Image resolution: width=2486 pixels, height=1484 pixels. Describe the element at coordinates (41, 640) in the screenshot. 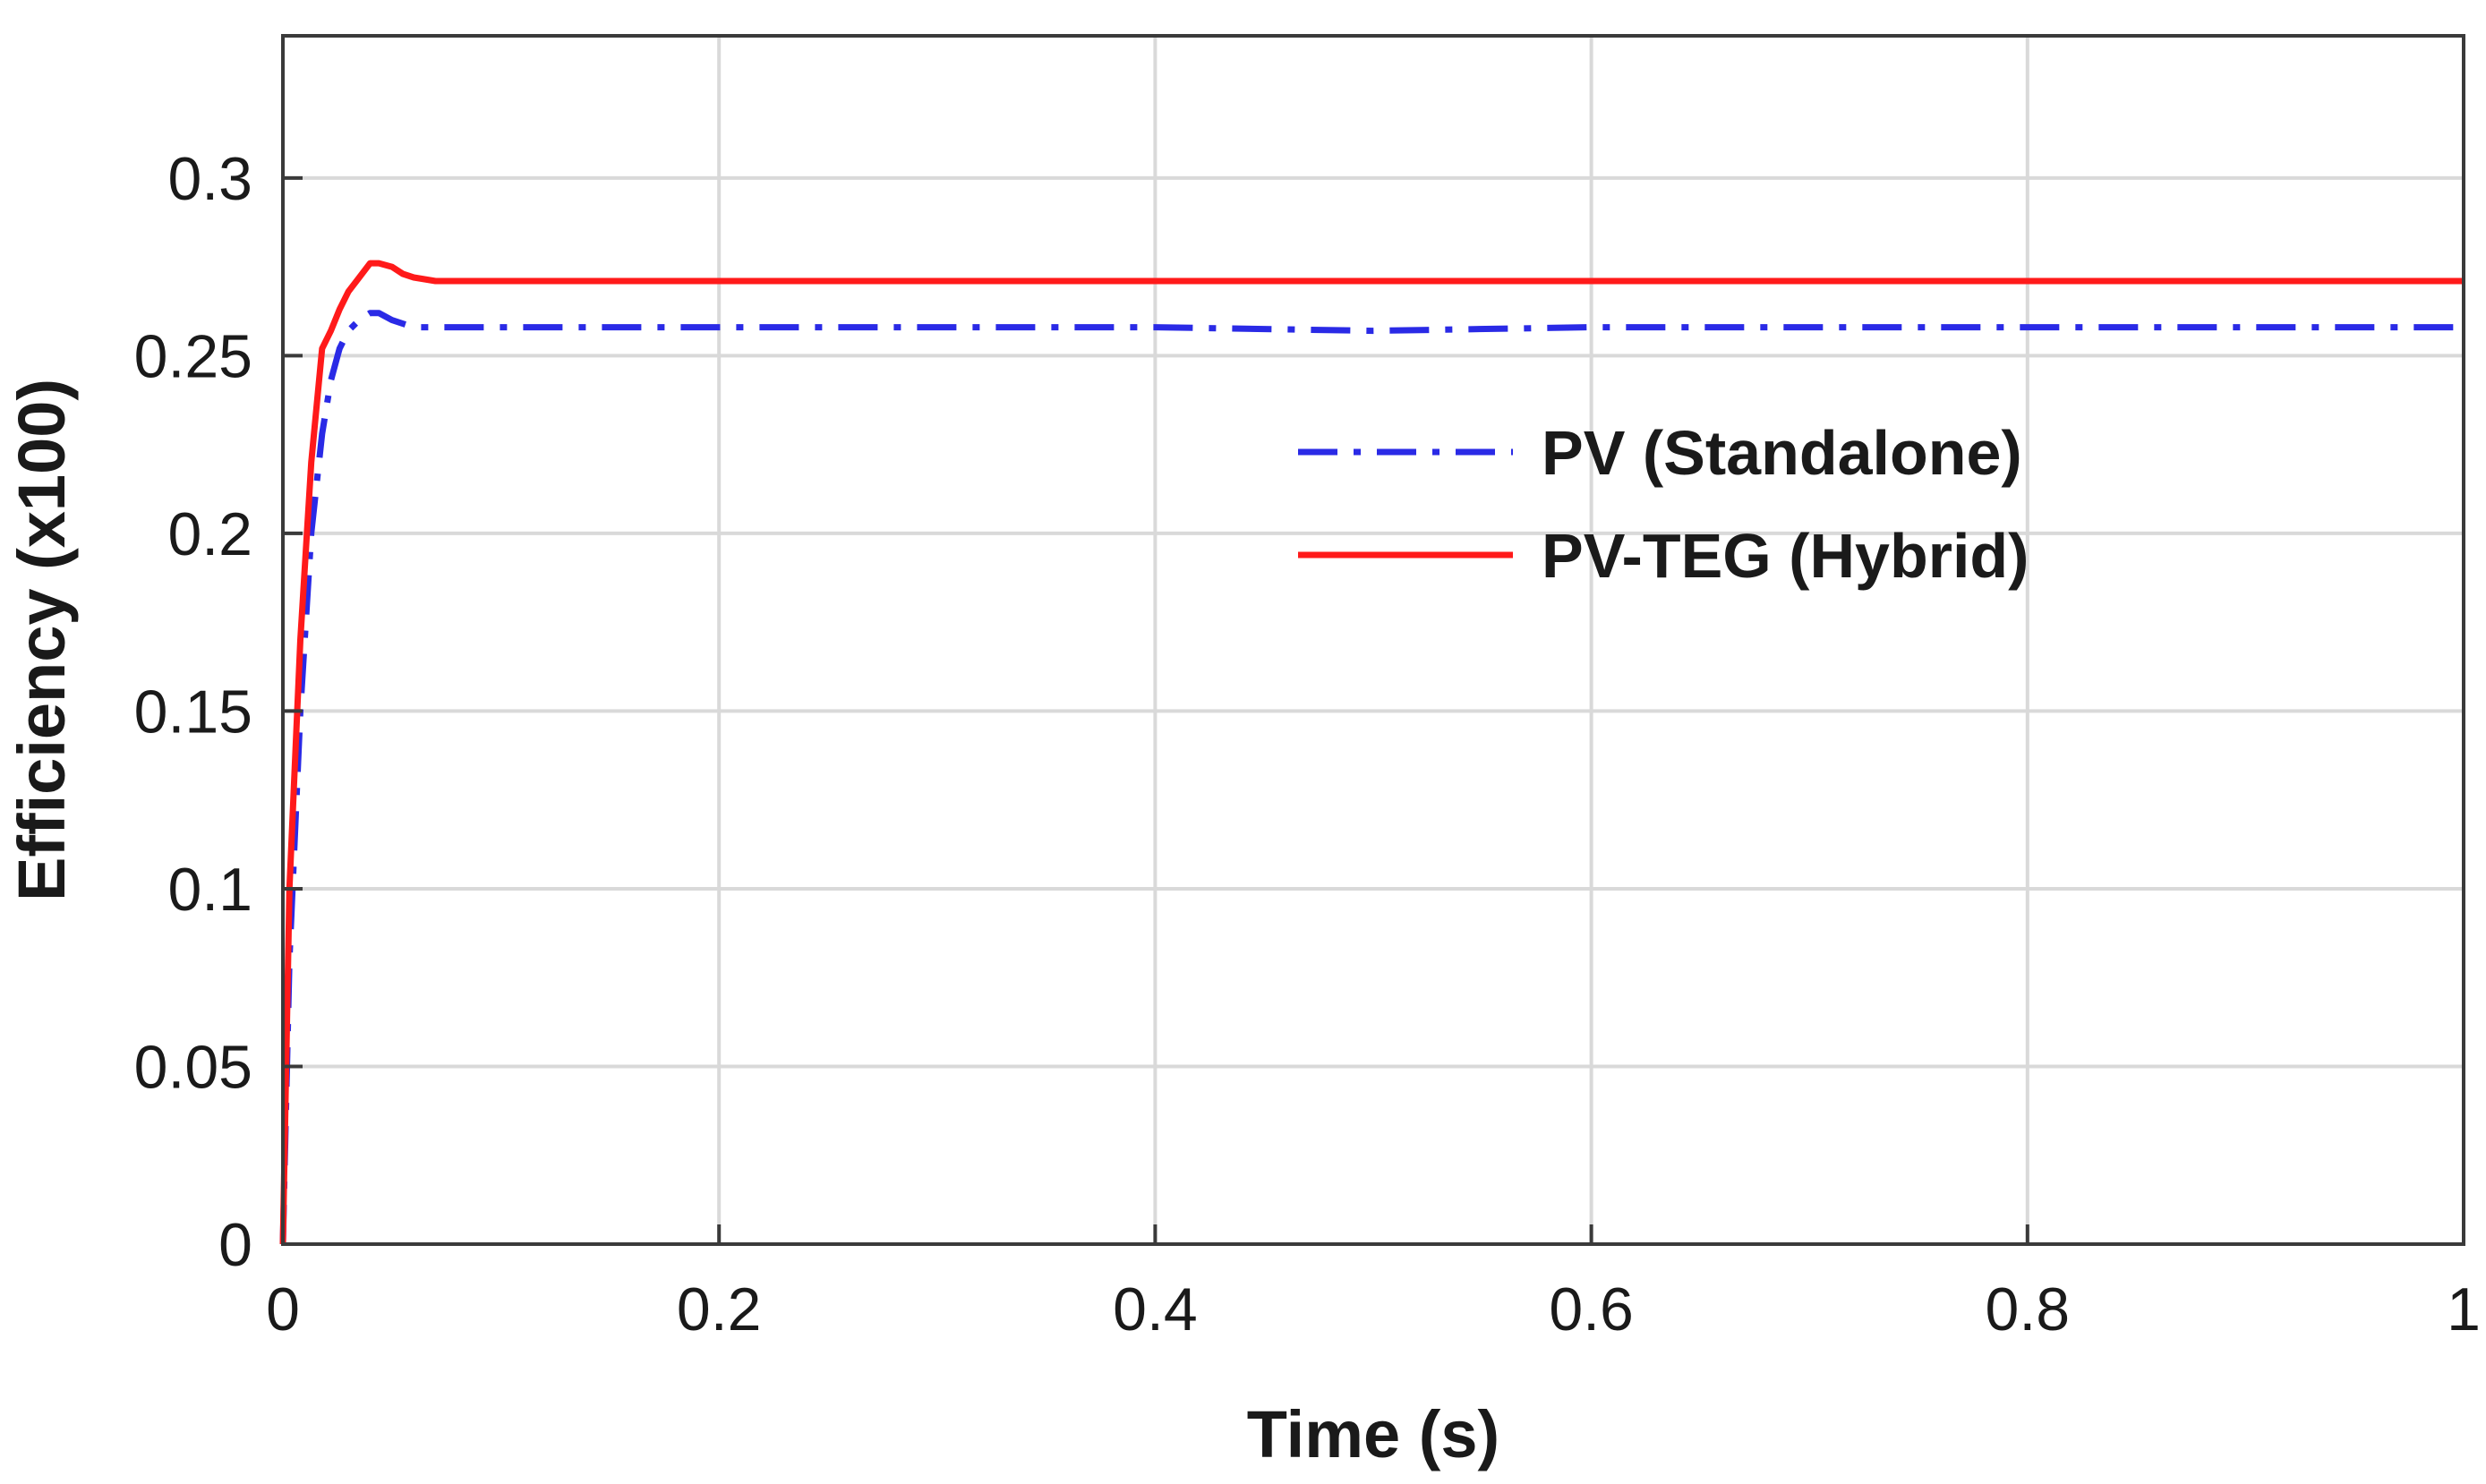

I see `y-axis-label: Efficiency (x100)` at that location.